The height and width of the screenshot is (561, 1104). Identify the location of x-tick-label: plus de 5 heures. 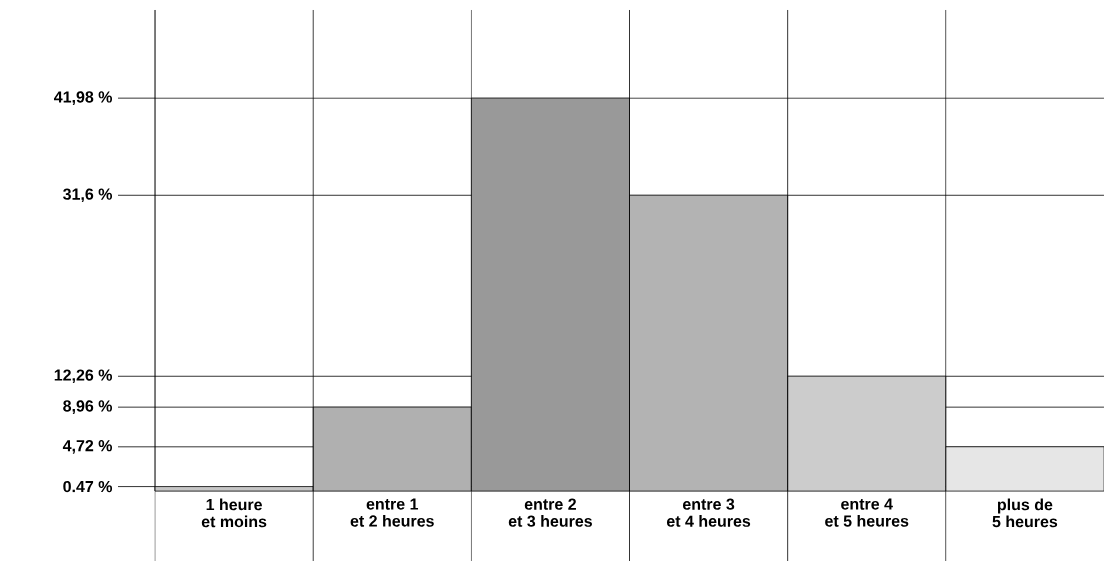
(1025, 513).